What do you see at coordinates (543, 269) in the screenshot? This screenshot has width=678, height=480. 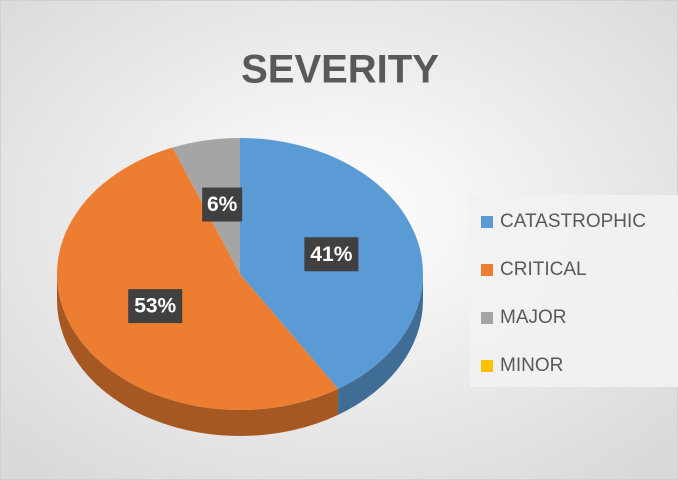 I see `legend-label: CRITICAL` at bounding box center [543, 269].